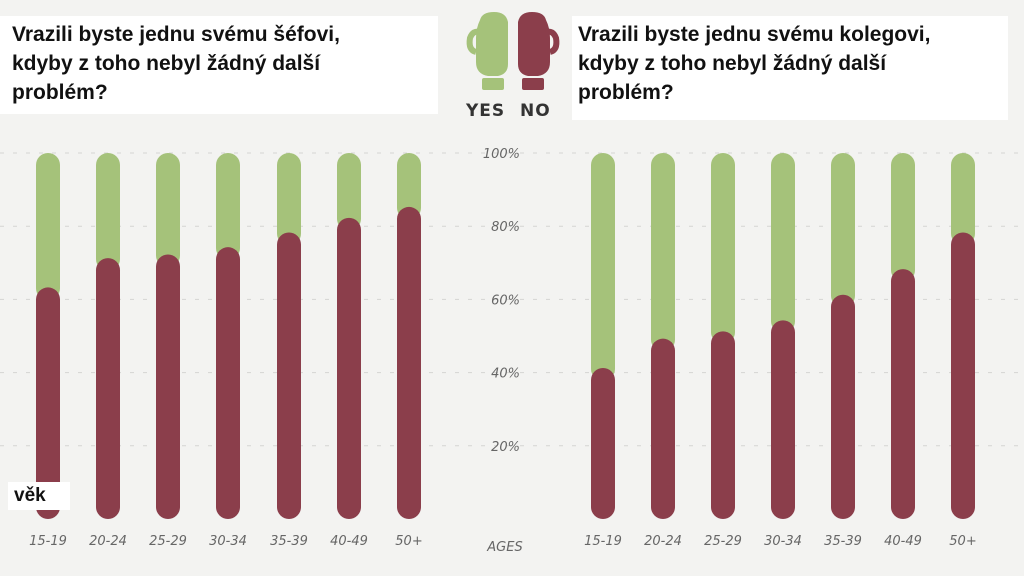 This screenshot has height=576, width=1024. I want to click on title-line: Vrazili byste jednu svému kolegovi,, so click(754, 34).